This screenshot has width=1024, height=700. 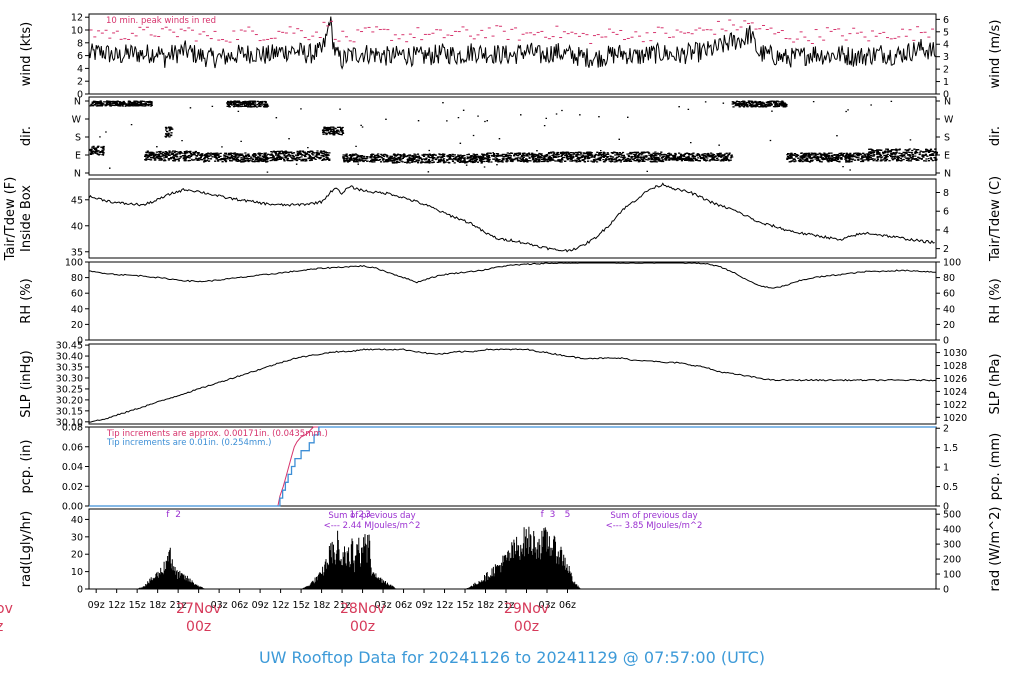 I want to click on ylabel-left: Tair/Tdew (F), so click(x=10, y=219).